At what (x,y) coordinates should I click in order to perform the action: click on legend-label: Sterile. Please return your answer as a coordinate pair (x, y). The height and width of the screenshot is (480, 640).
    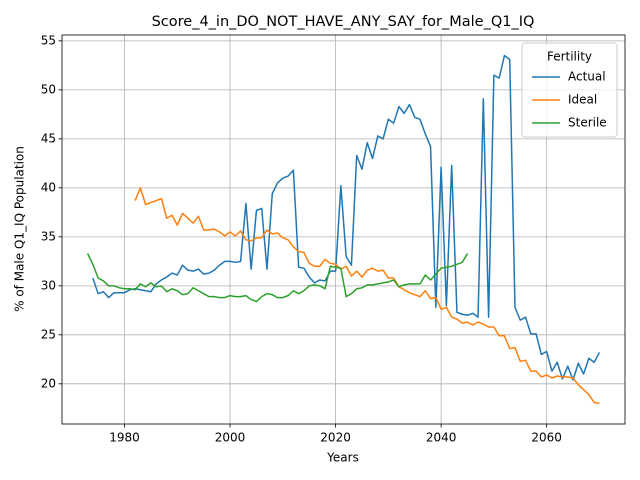
    Looking at the image, I should click on (587, 123).